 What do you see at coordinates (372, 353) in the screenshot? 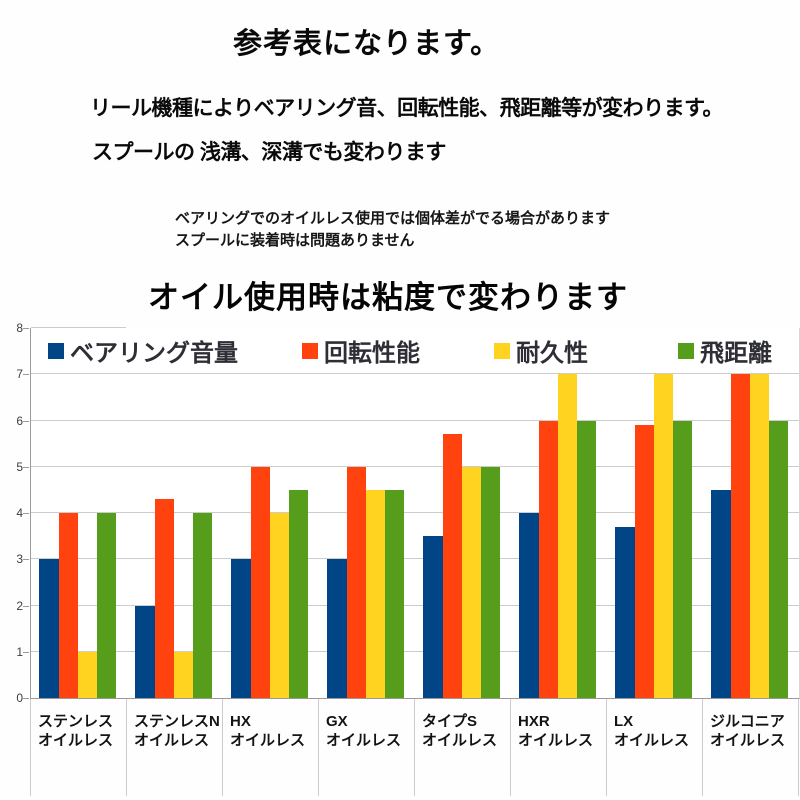
I see `legend-label: 回転性能` at bounding box center [372, 353].